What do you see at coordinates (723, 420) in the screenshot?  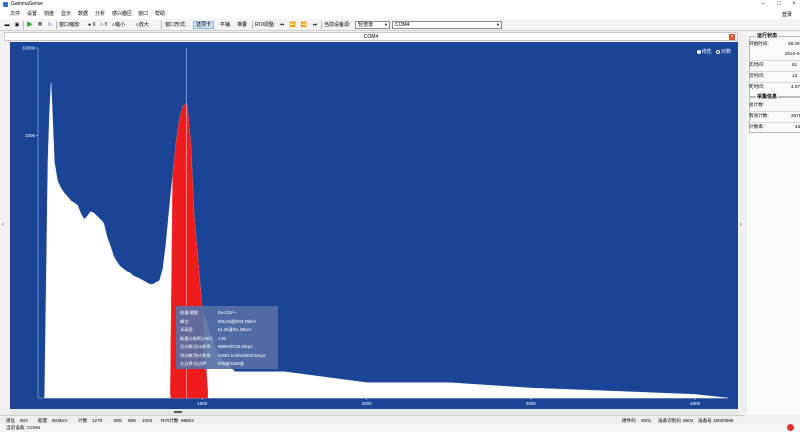 I see `device-number-value: 19020065` at bounding box center [723, 420].